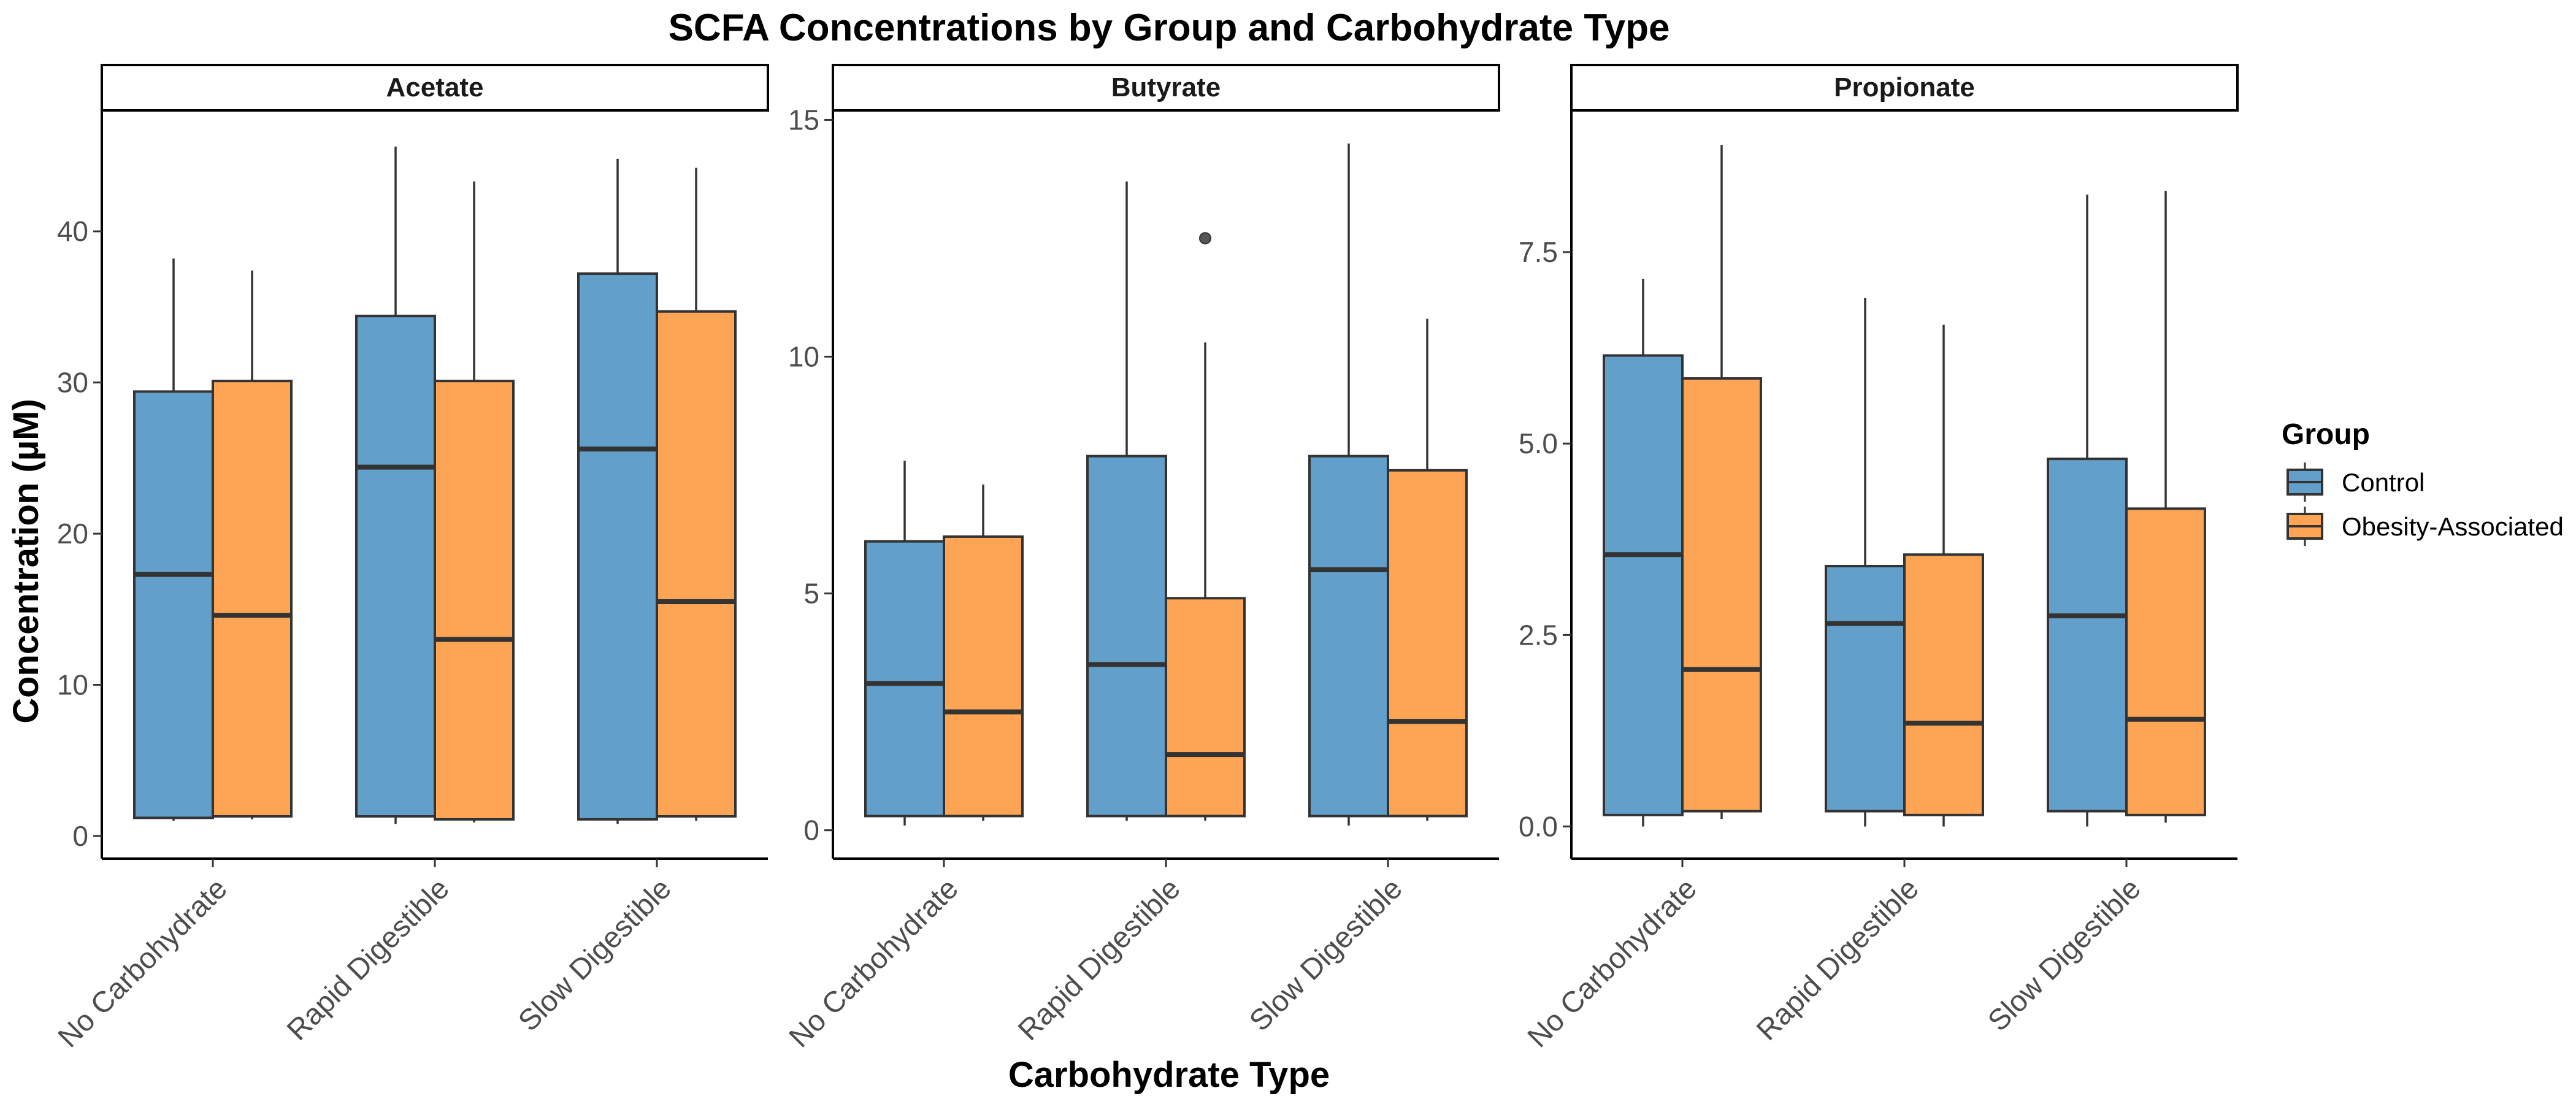  What do you see at coordinates (72, 534) in the screenshot?
I see `y-tick-label: 20` at bounding box center [72, 534].